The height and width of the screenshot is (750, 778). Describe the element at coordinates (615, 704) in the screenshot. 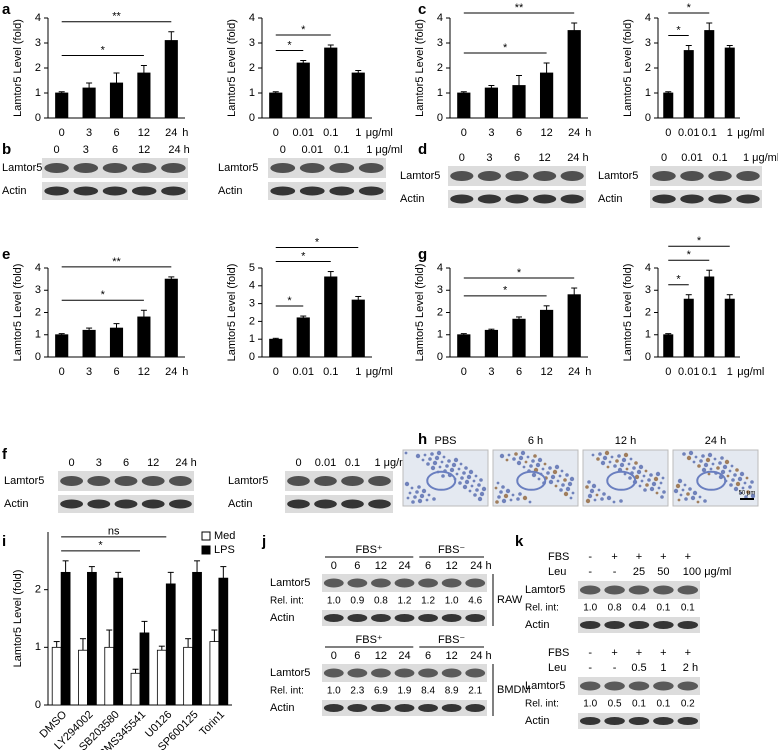

I see `rel-value: 0.5` at that location.